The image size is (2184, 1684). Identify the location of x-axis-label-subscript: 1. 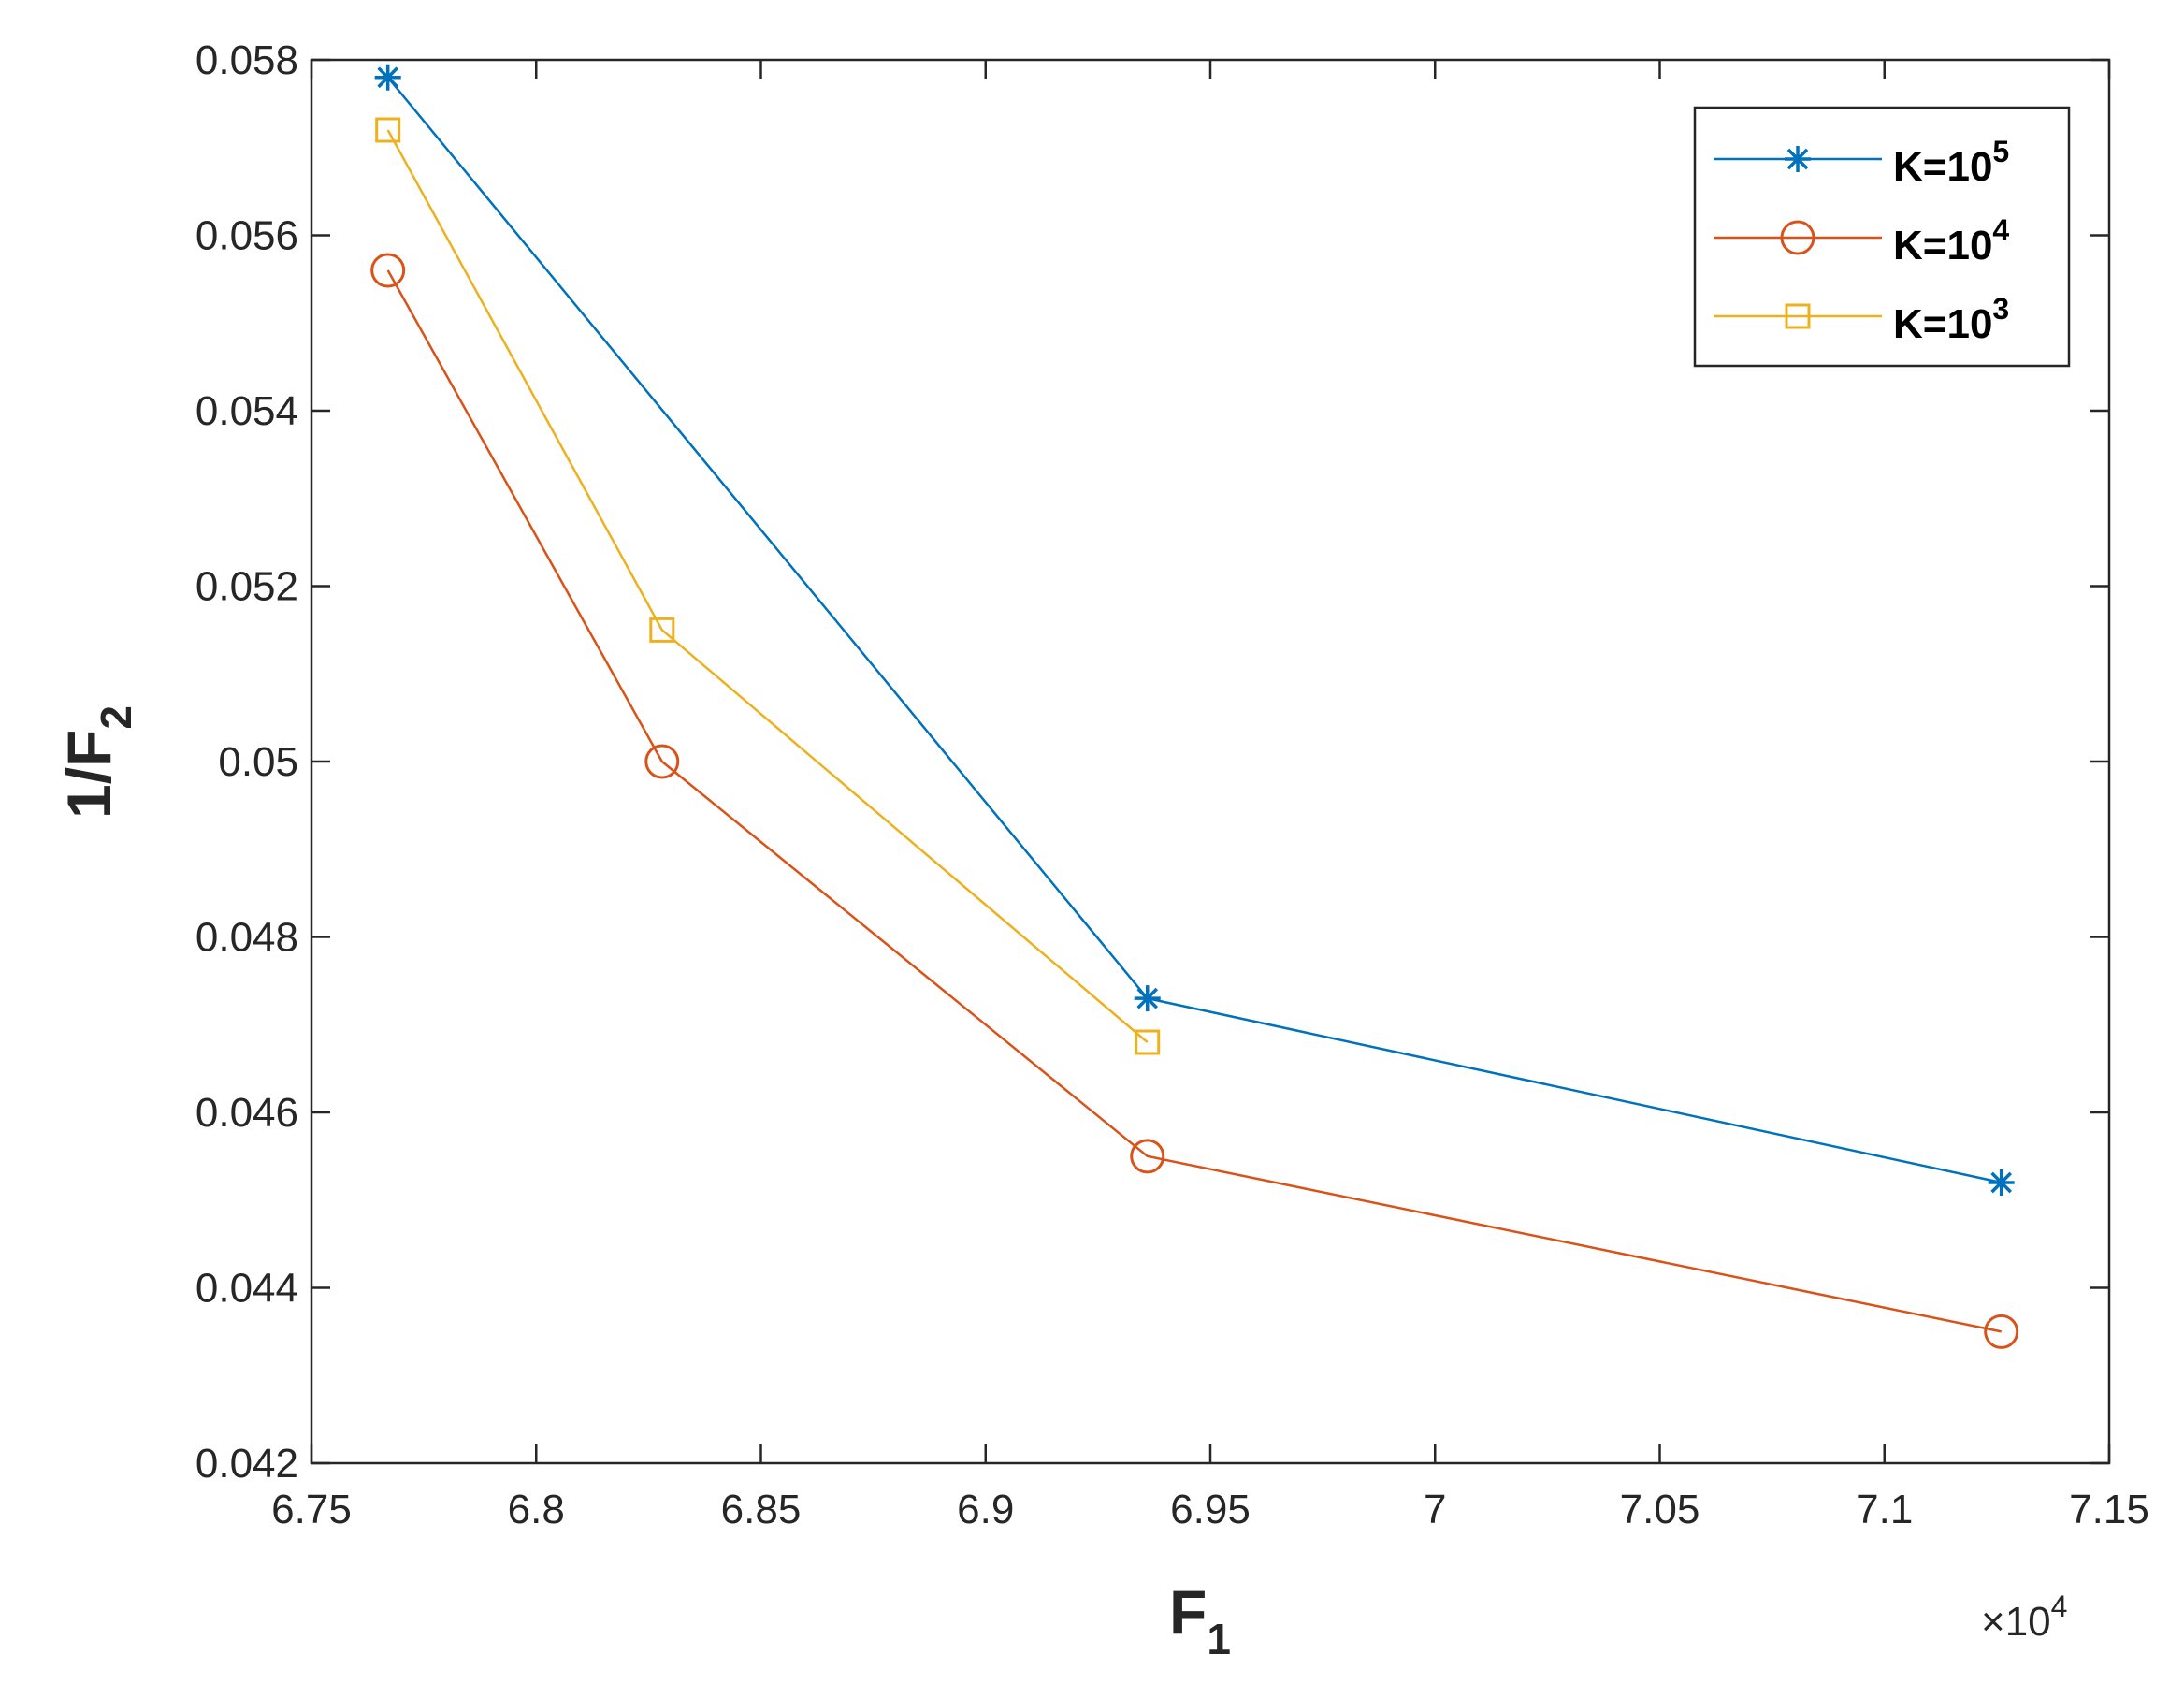
(1219, 1639).